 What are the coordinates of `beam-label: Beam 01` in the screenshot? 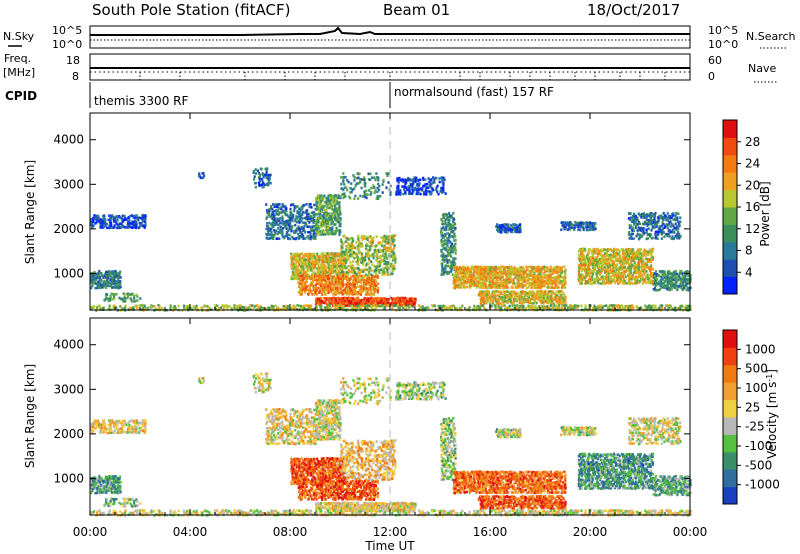 It's located at (416, 10).